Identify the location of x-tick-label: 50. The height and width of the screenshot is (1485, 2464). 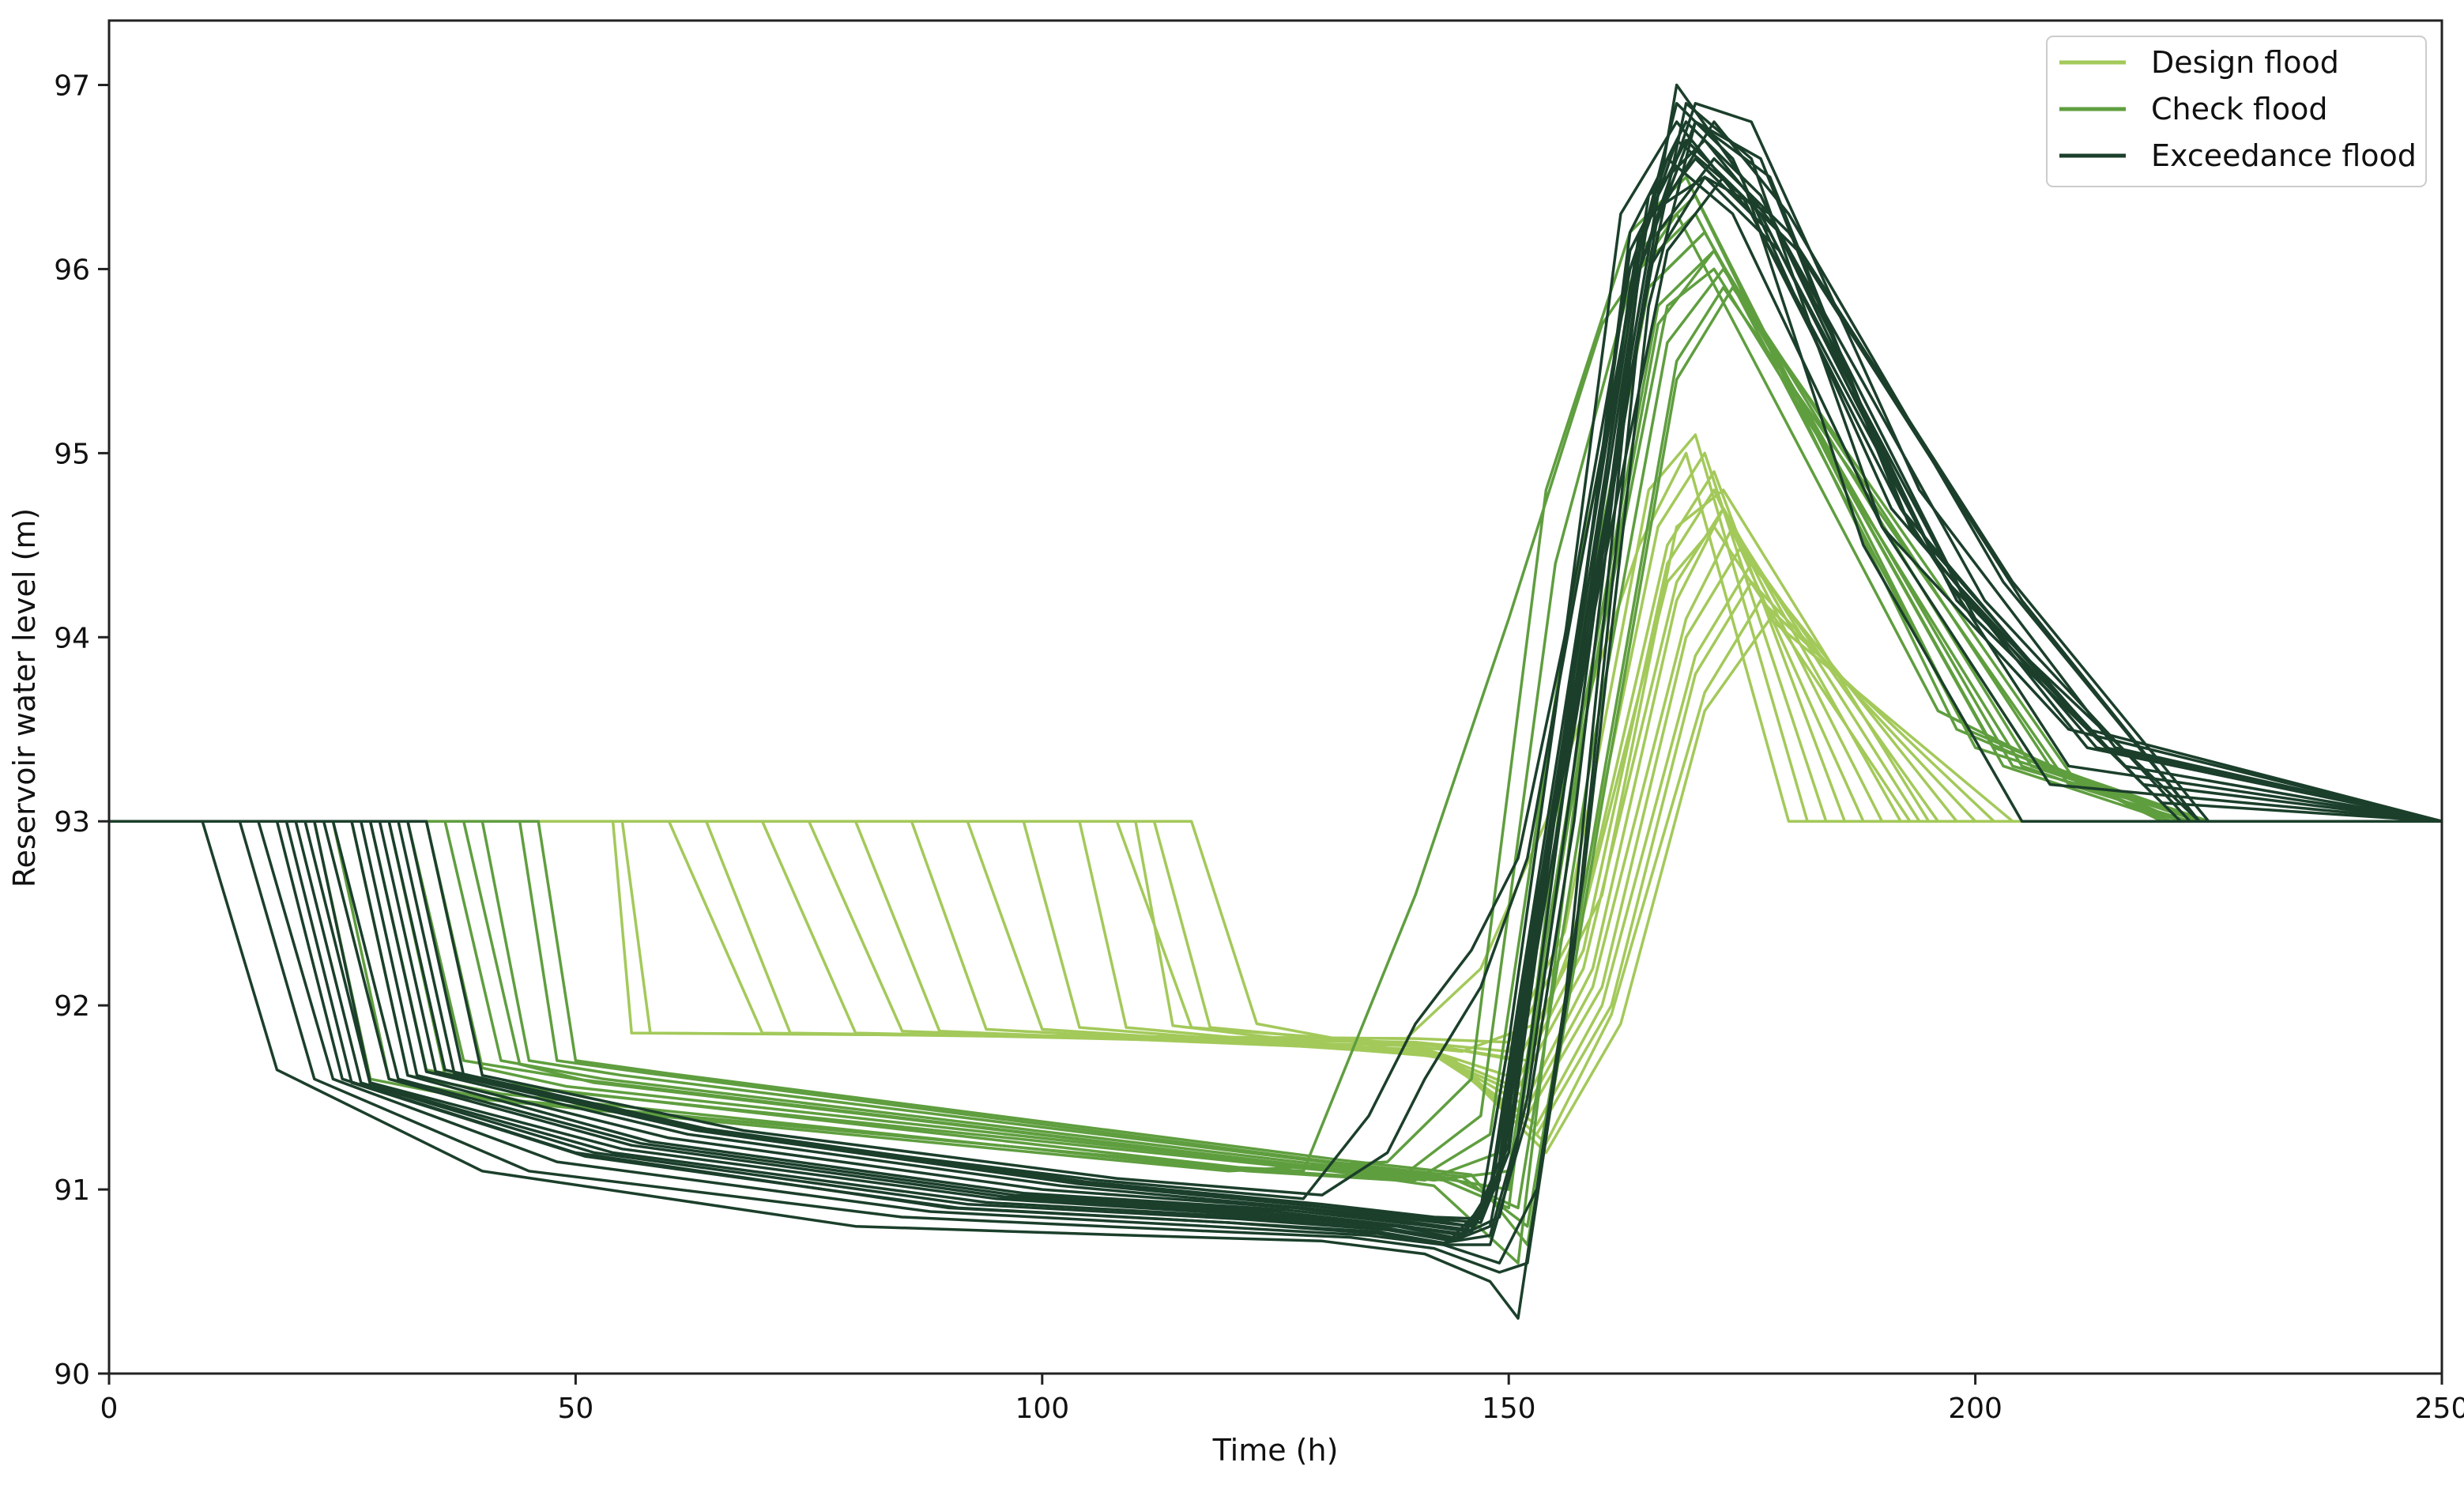
(575, 1409).